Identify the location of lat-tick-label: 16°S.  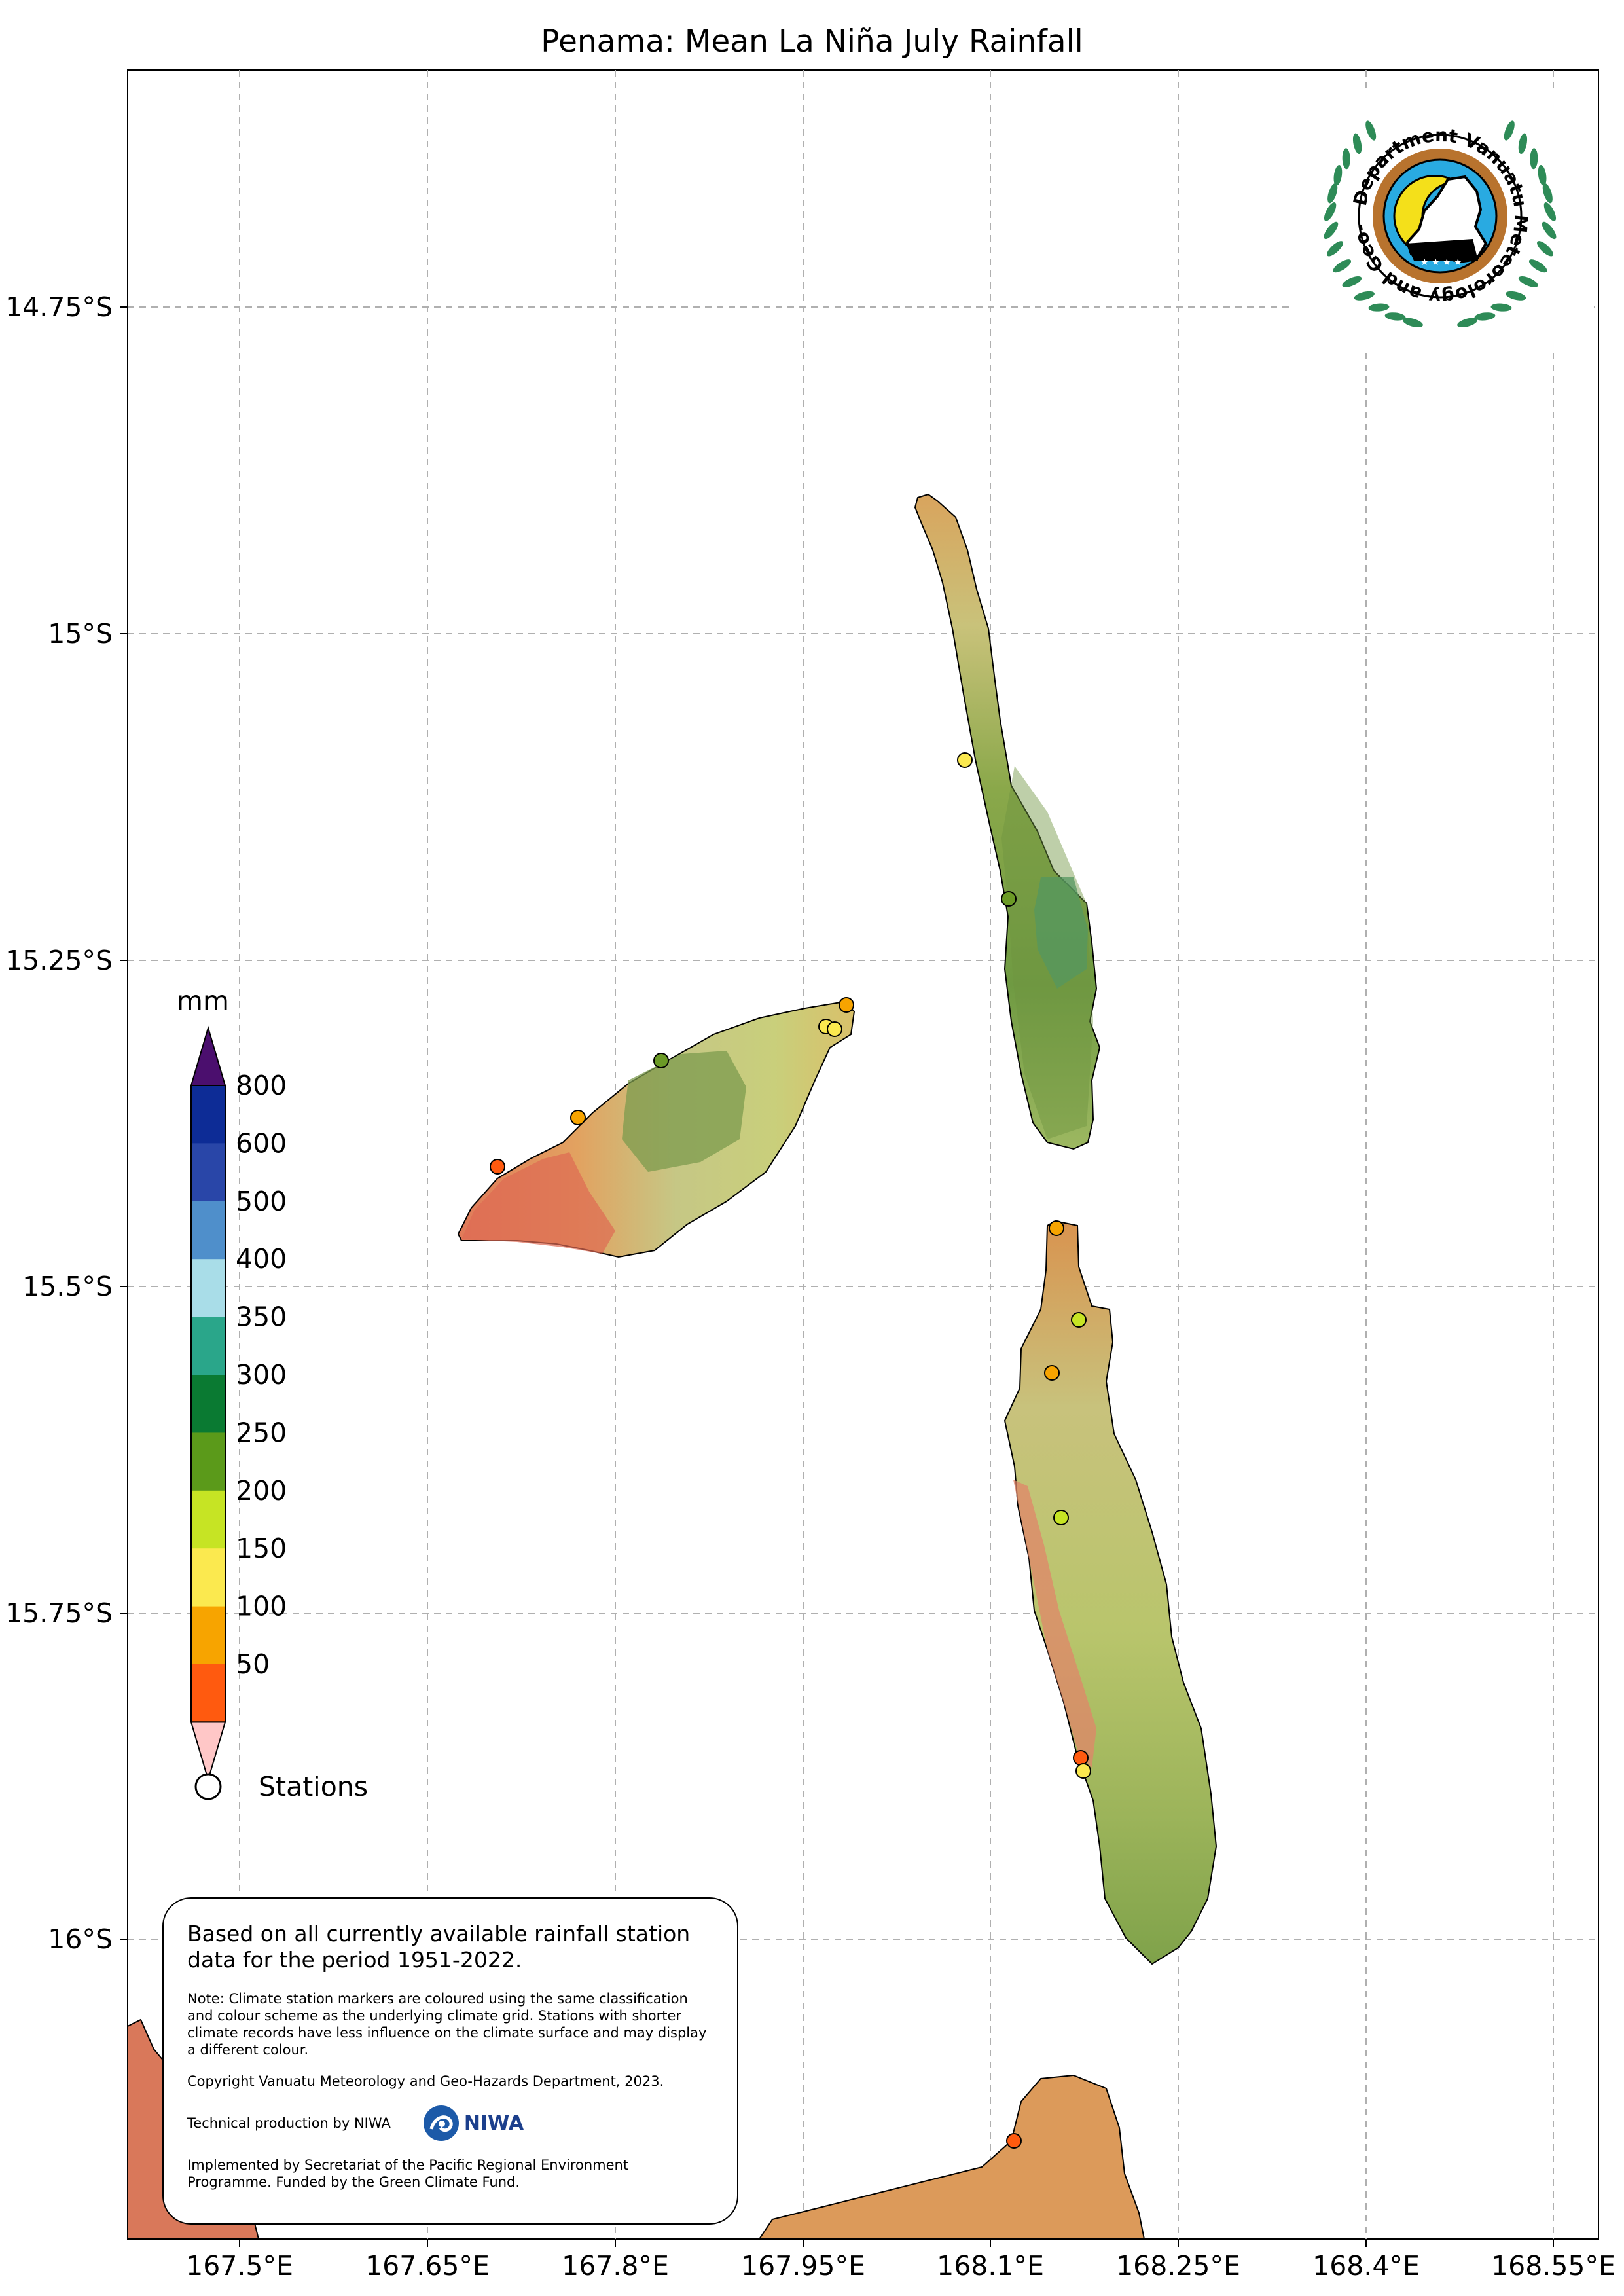
(80, 1939).